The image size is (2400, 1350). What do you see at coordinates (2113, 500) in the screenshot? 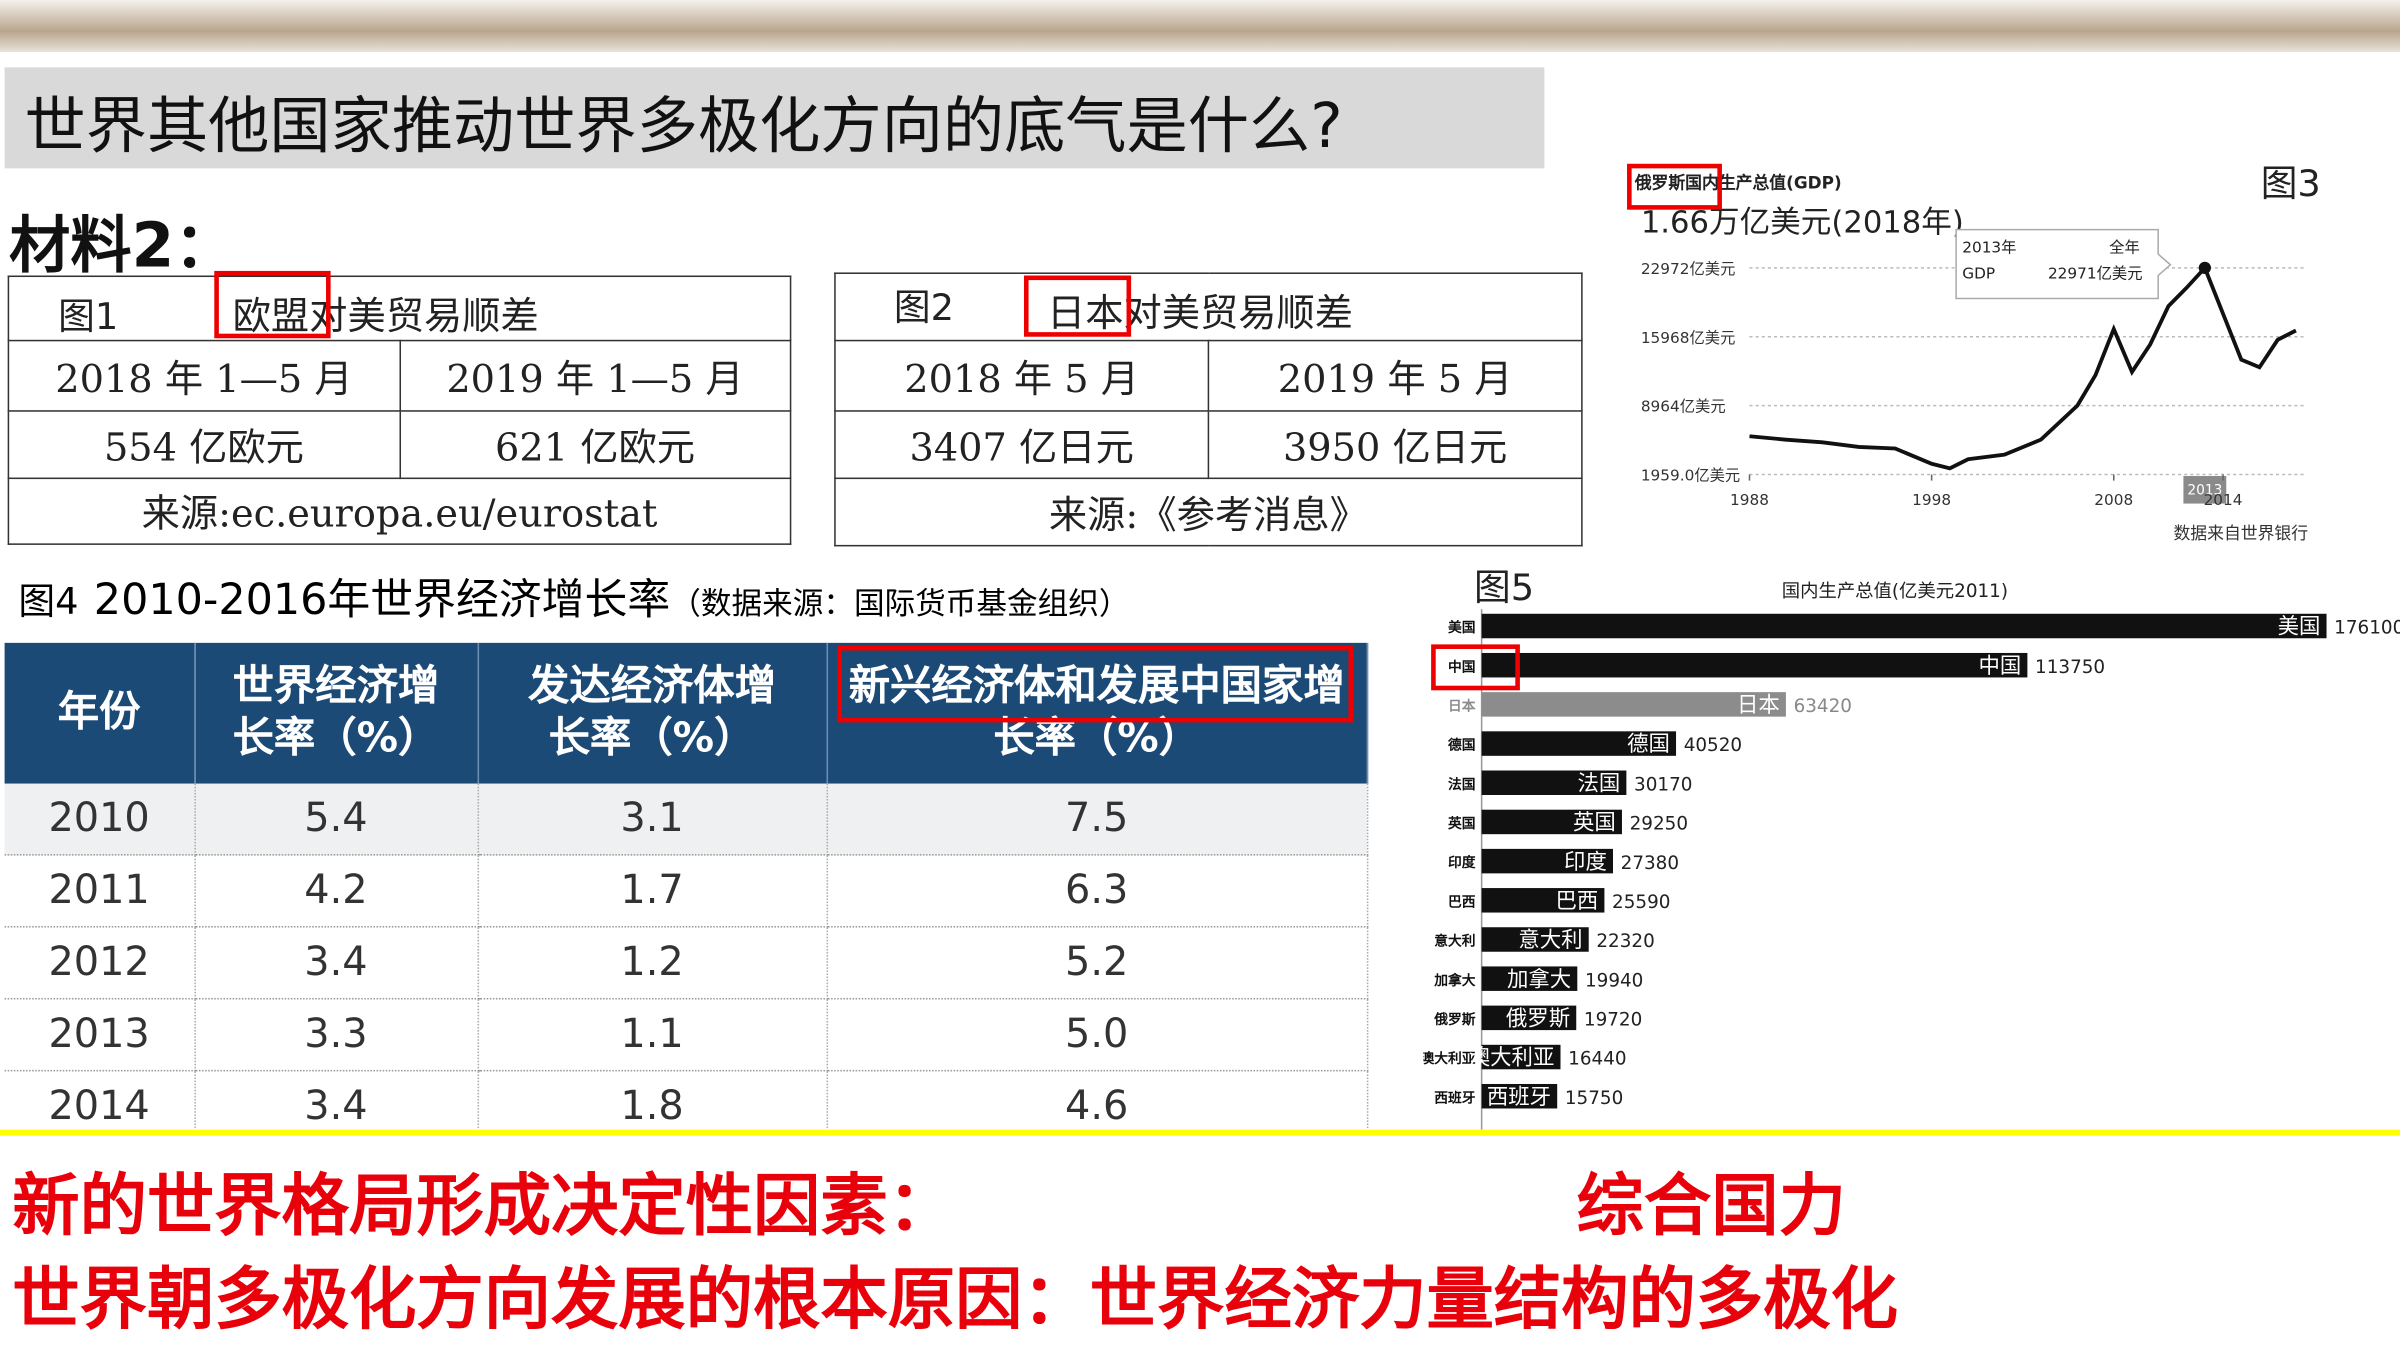
I see `x-tick-label: 2008` at bounding box center [2113, 500].